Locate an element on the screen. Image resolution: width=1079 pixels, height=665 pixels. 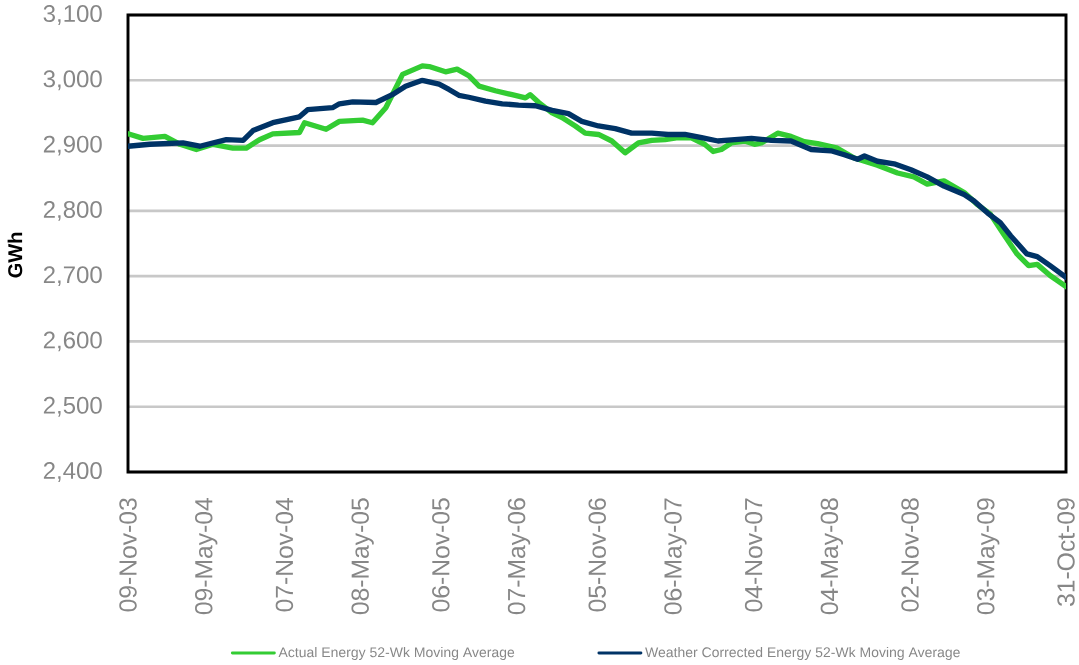
y-tick-label: 3,000 is located at coordinates (72, 80).